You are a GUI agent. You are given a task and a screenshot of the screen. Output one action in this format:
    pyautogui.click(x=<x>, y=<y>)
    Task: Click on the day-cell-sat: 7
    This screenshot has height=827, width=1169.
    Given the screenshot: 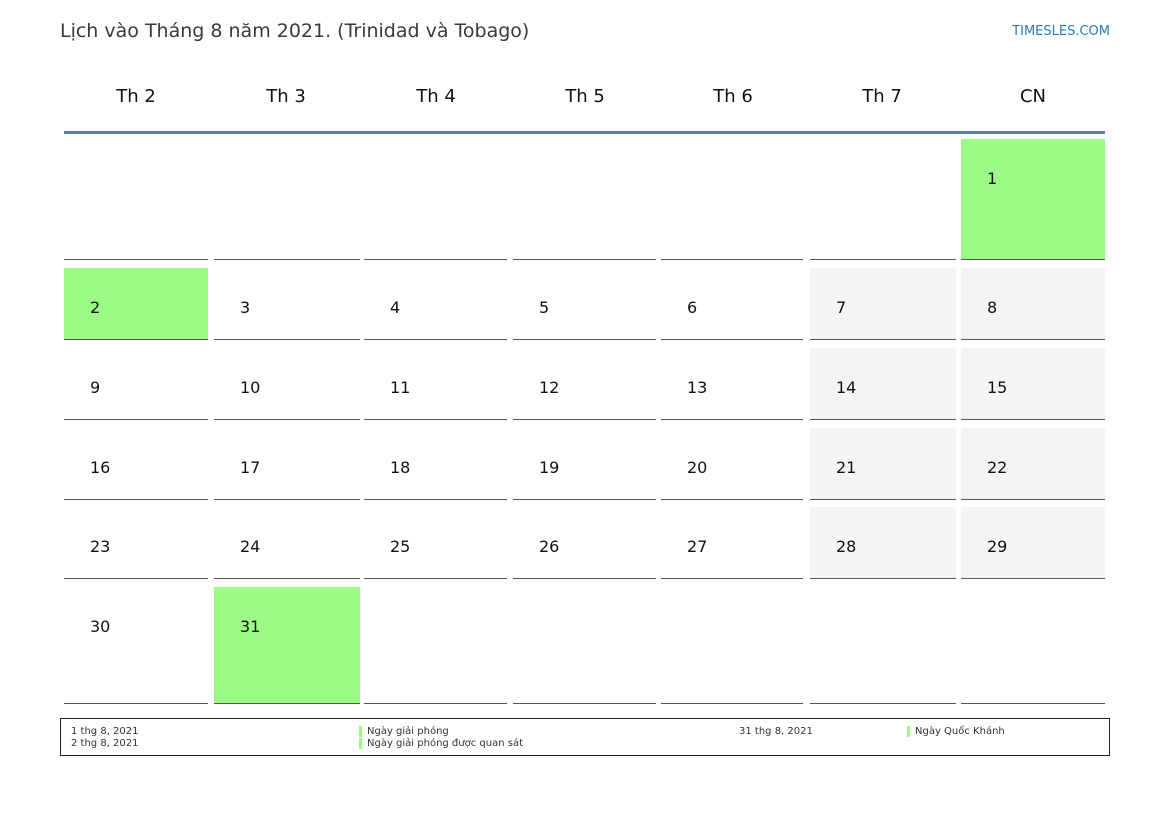 What is the action you would take?
    pyautogui.click(x=883, y=304)
    